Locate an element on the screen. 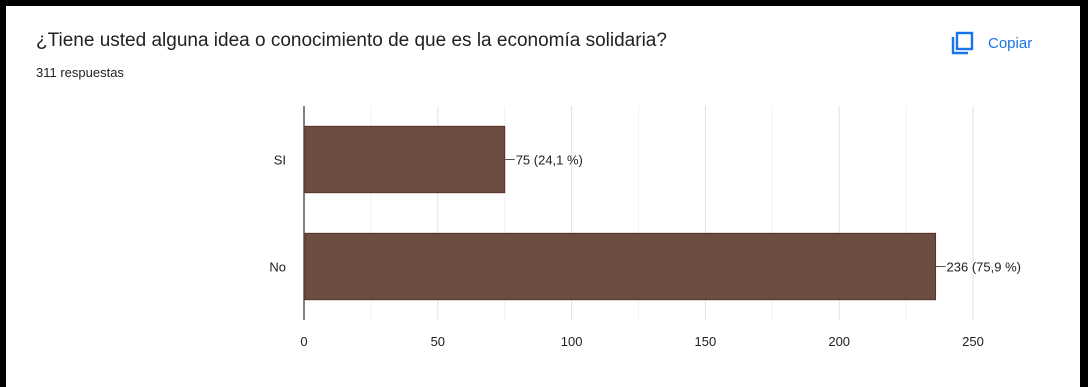  x-tick-label: 0 is located at coordinates (303, 341).